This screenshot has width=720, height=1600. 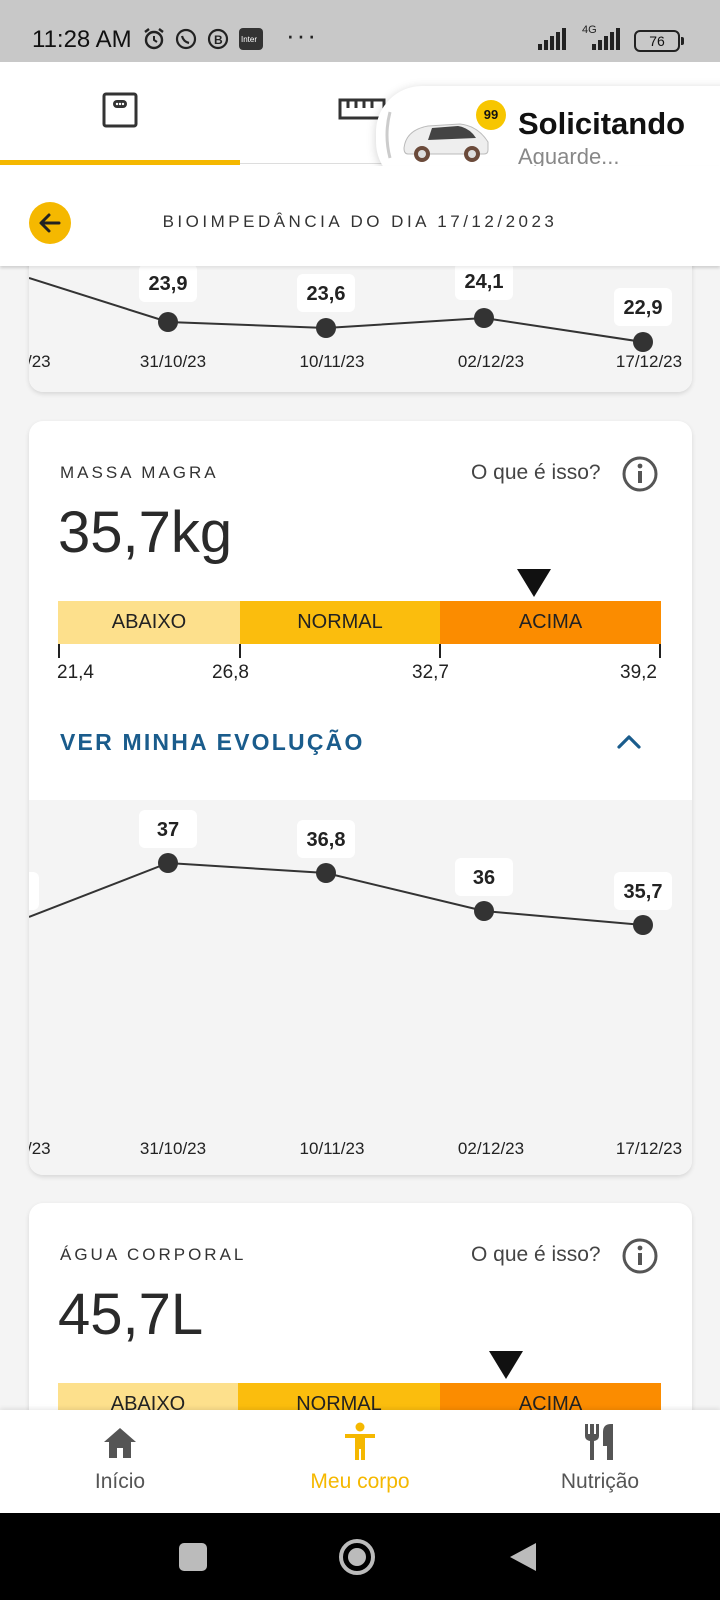 I want to click on top-chart-data-label: 24,1, so click(x=484, y=282).